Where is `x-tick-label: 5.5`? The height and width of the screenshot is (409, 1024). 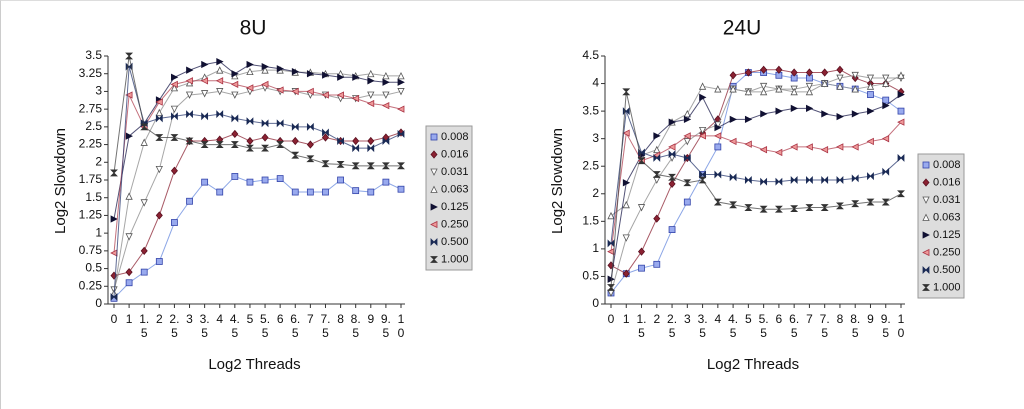
x-tick-label: 5.5 is located at coordinates (763, 326).